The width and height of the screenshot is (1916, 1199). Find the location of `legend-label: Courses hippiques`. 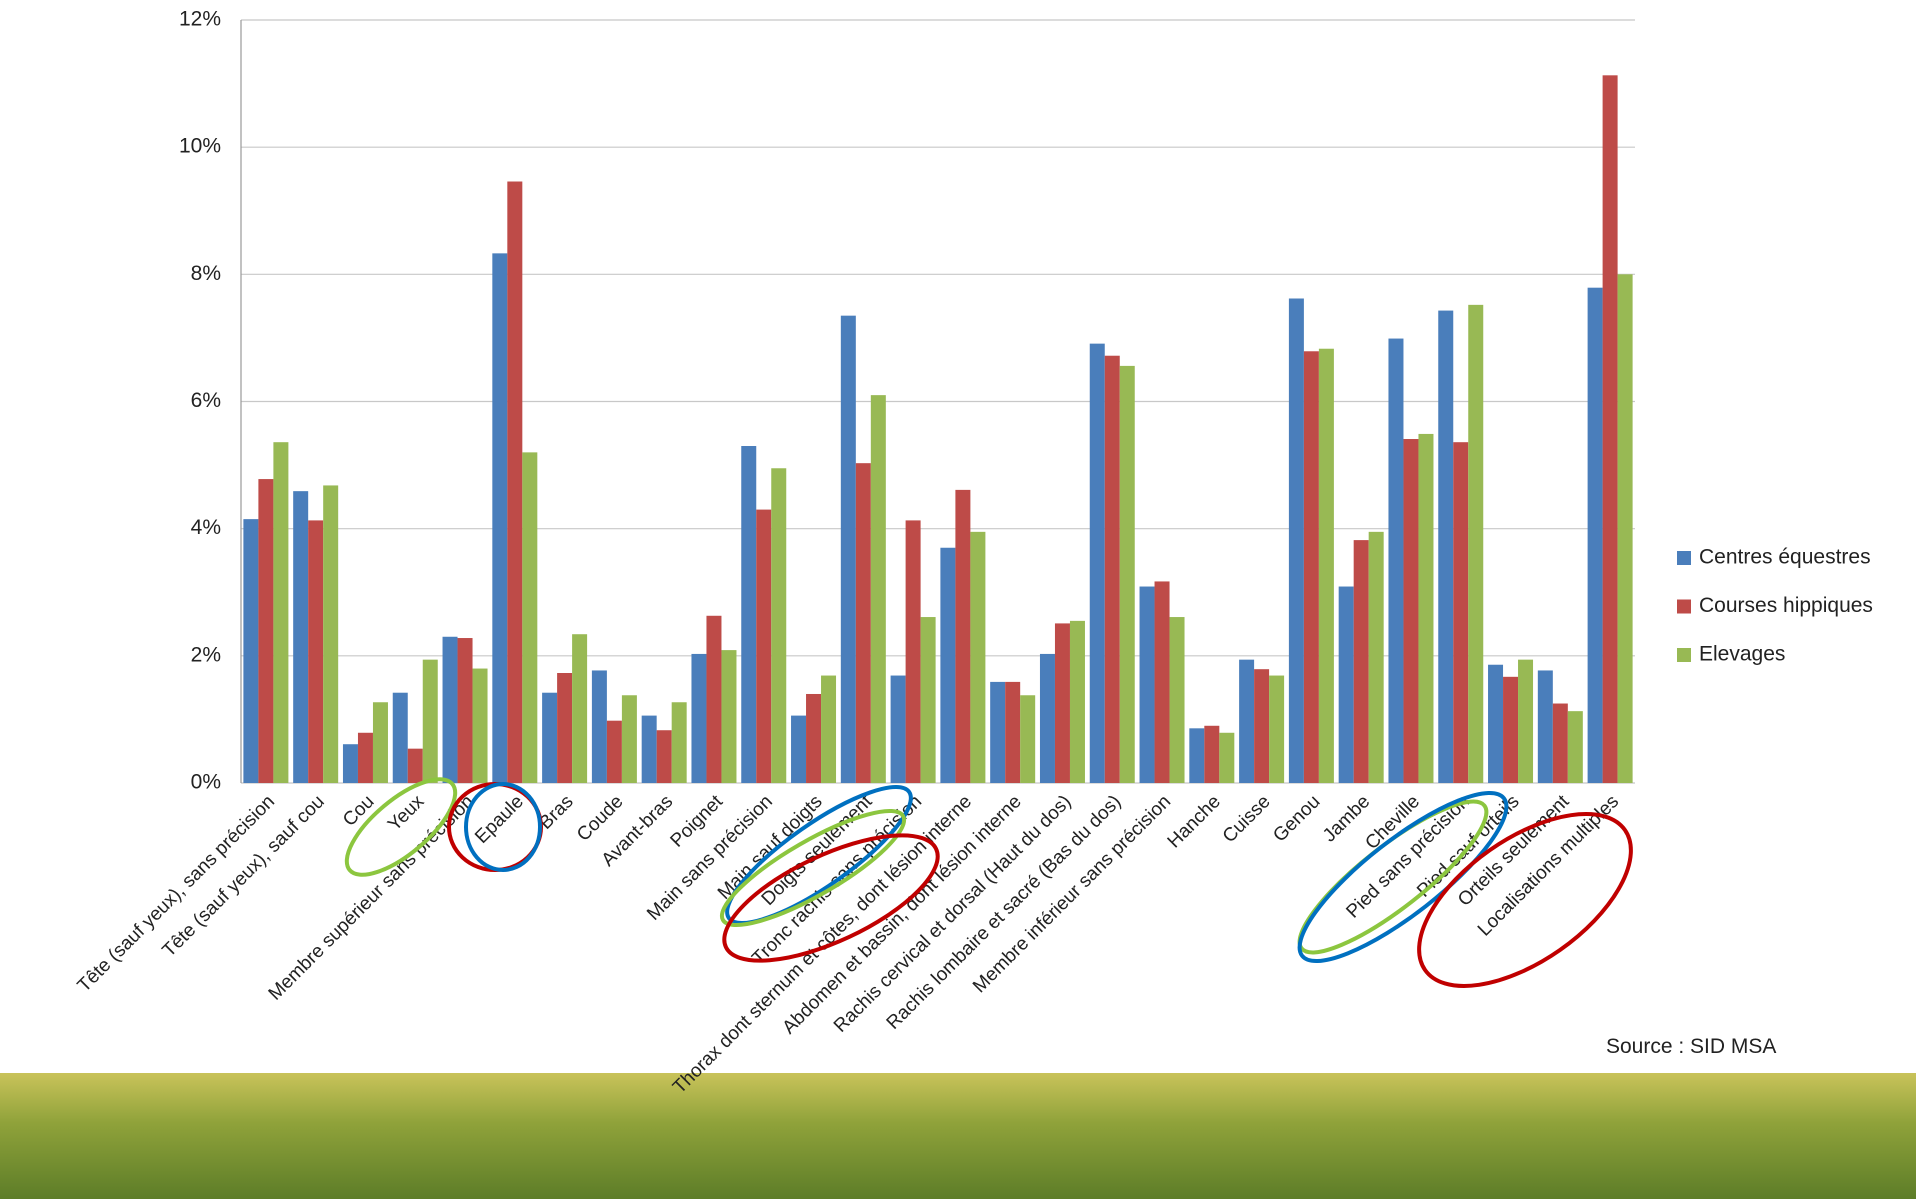

legend-label: Courses hippiques is located at coordinates (1786, 605).